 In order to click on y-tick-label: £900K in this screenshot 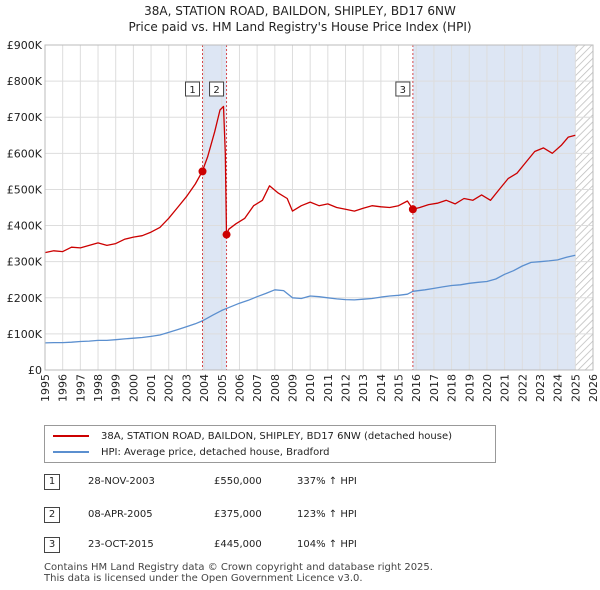, I will do `click(25, 45)`.